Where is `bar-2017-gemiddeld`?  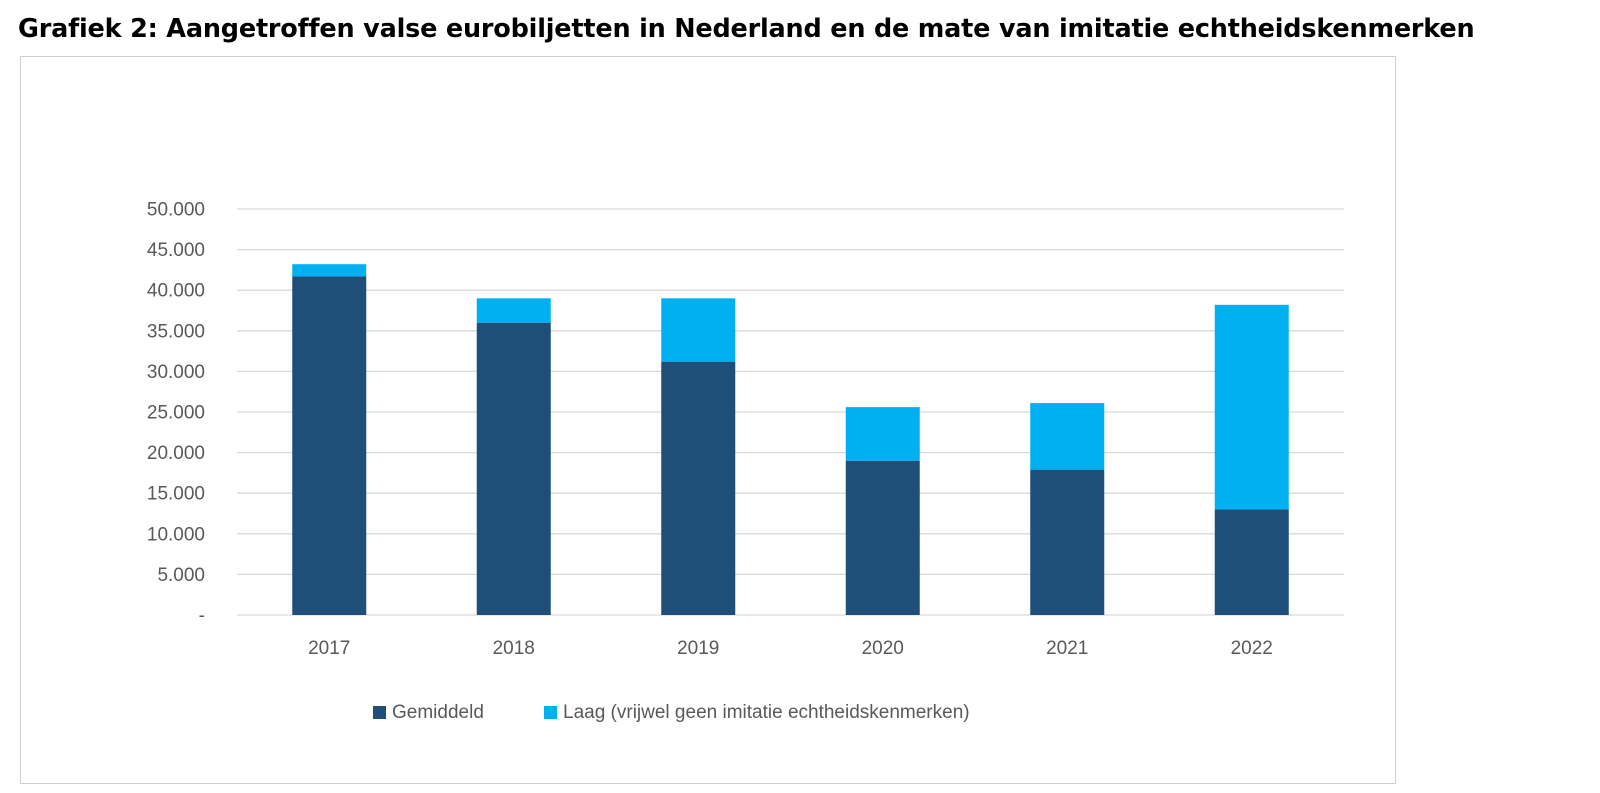
bar-2017-gemiddeld is located at coordinates (329, 445).